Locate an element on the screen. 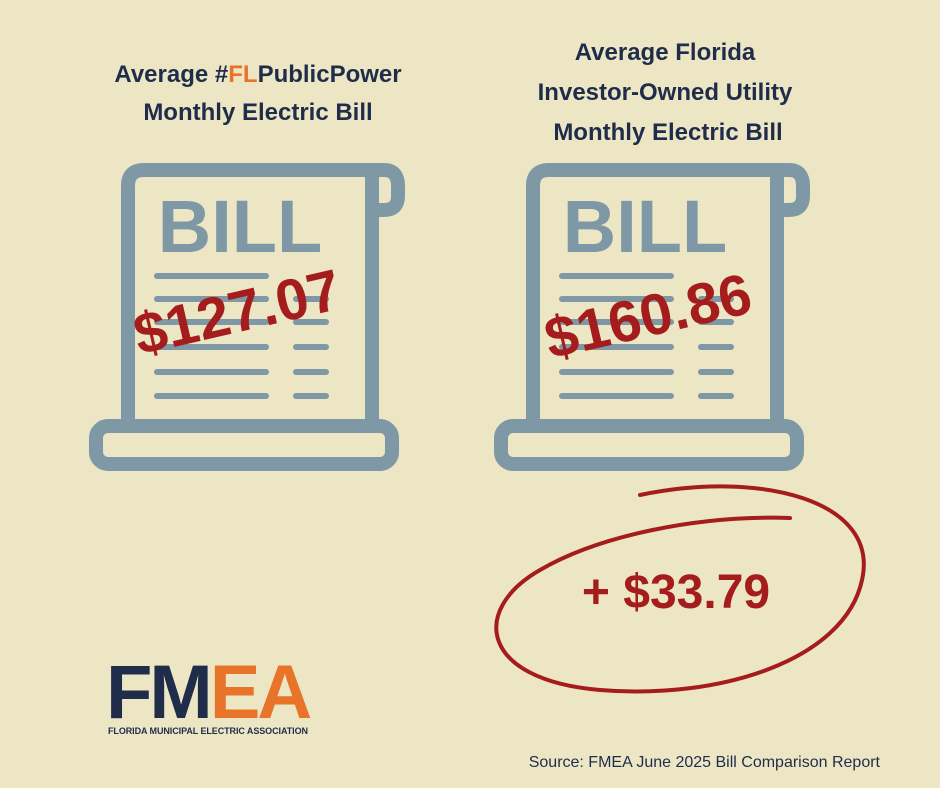 The width and height of the screenshot is (940, 788). logo-dark: FM is located at coordinates (158, 692).